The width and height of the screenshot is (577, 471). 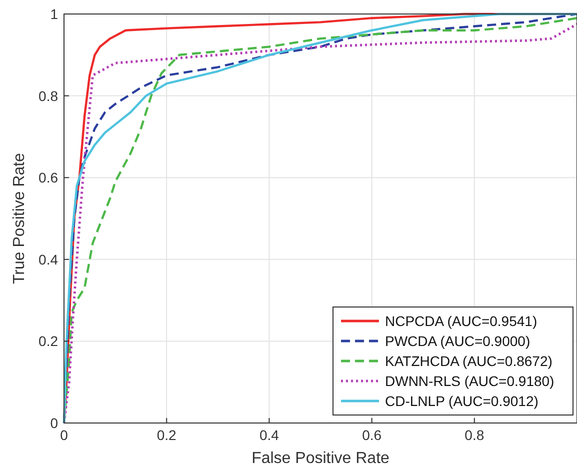 What do you see at coordinates (48, 96) in the screenshot?
I see `y-tick-label: 0.8` at bounding box center [48, 96].